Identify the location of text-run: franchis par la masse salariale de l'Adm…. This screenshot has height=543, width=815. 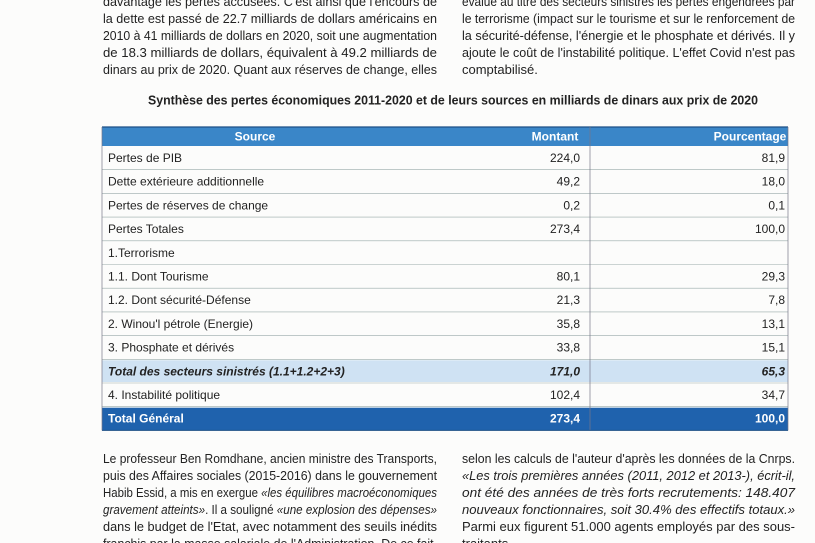
(270, 539).